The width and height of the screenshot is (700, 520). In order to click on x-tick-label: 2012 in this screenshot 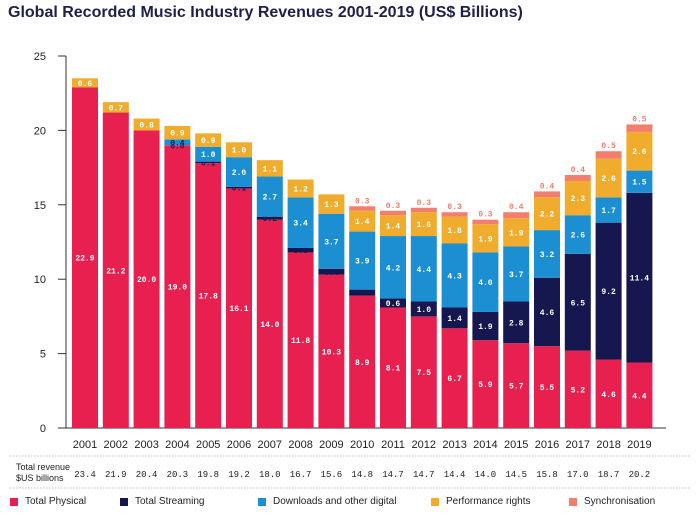, I will do `click(424, 445)`.